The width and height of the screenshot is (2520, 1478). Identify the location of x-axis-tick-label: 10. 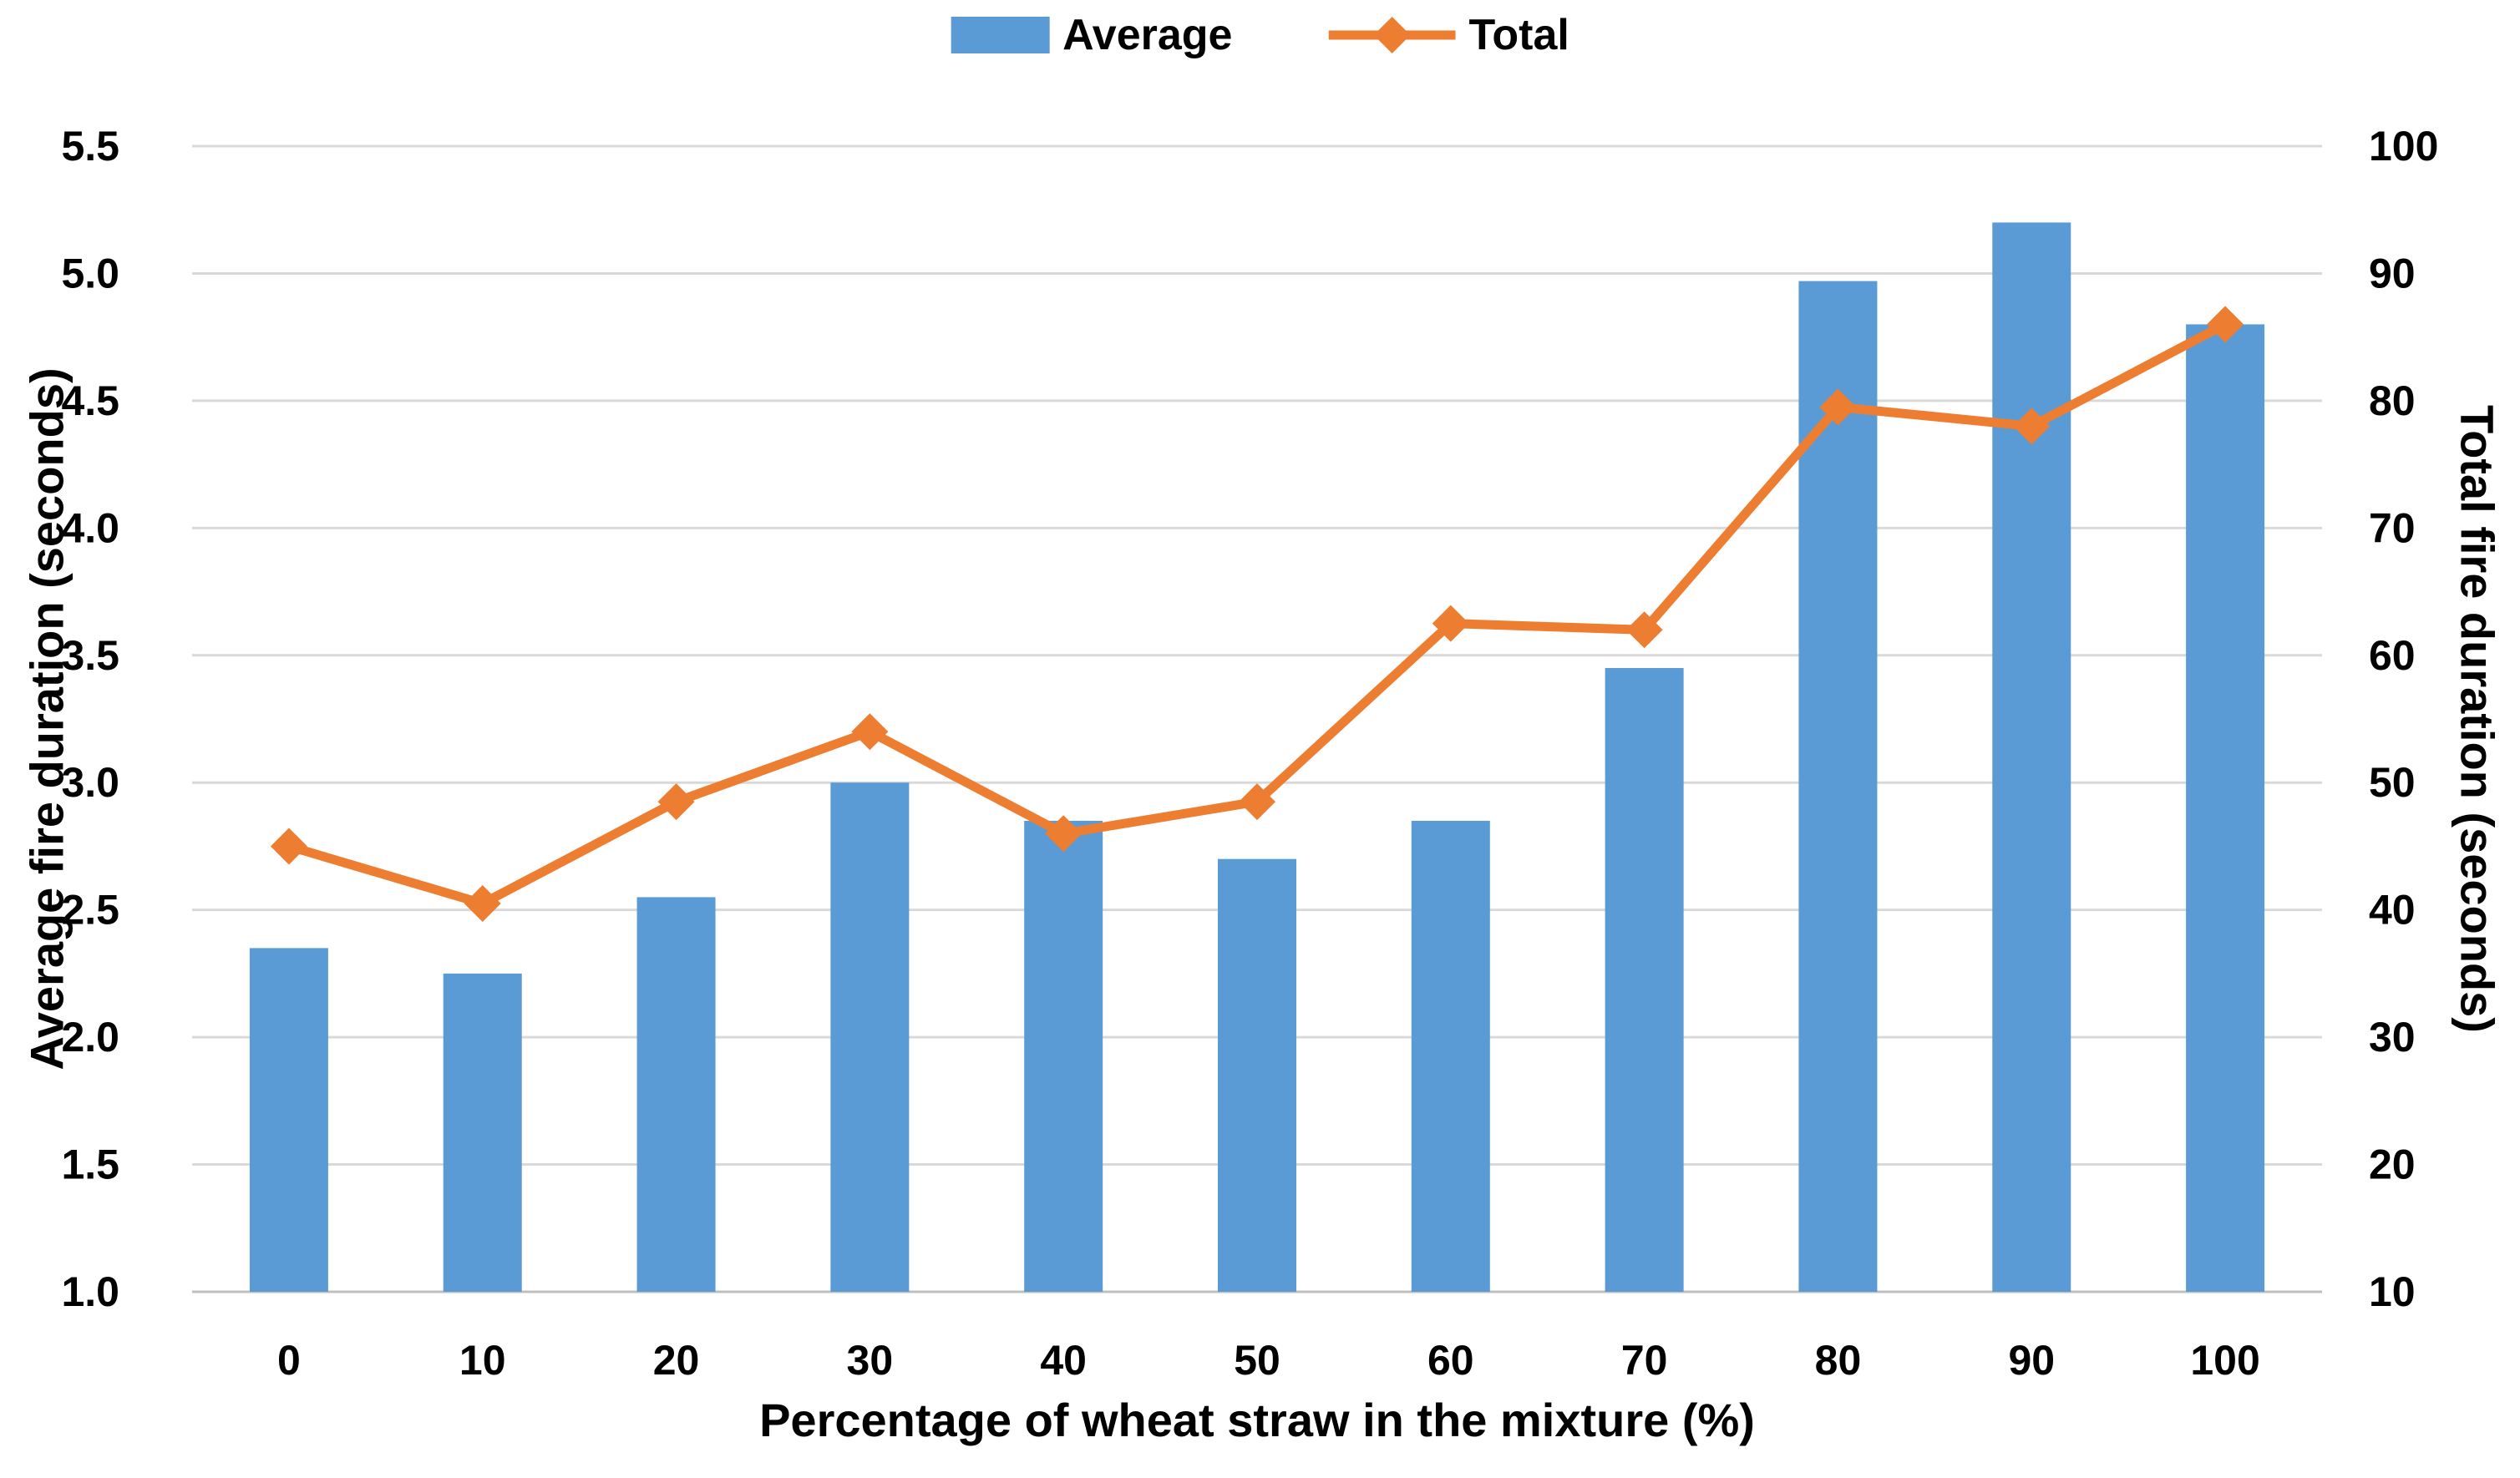
(482, 1360).